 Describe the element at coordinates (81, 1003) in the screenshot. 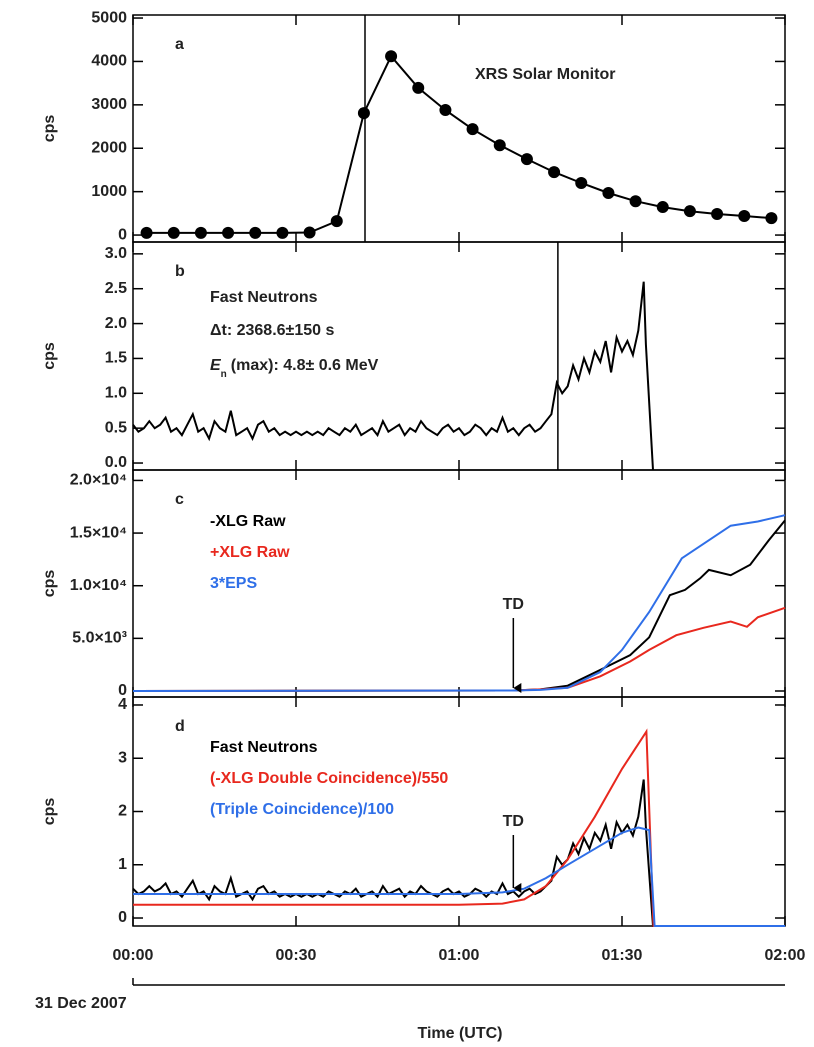

I see `date-label: 31 Dec 2007` at that location.